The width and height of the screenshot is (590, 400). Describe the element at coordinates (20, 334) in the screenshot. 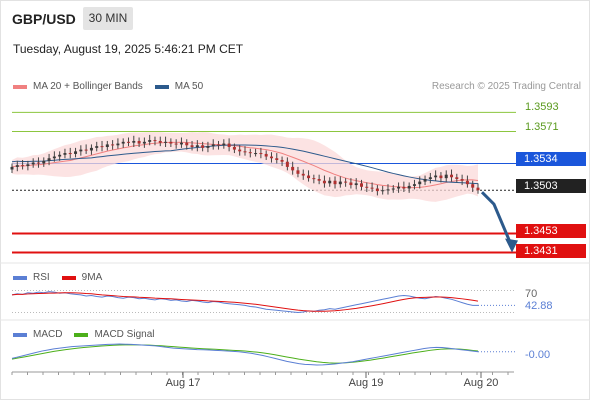

I see `macd-swatch` at that location.